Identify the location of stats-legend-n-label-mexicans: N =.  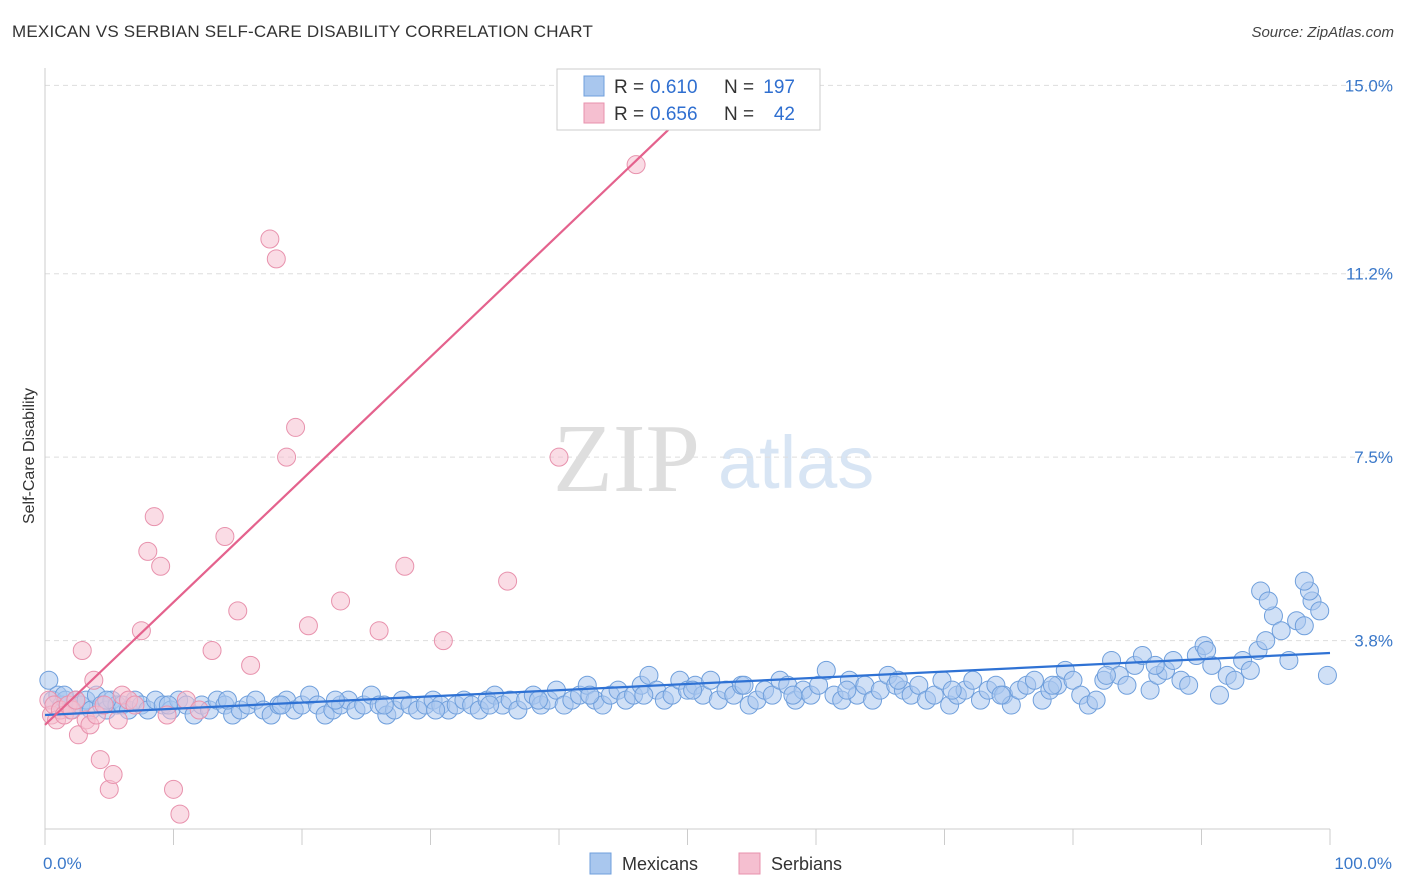
(739, 87).